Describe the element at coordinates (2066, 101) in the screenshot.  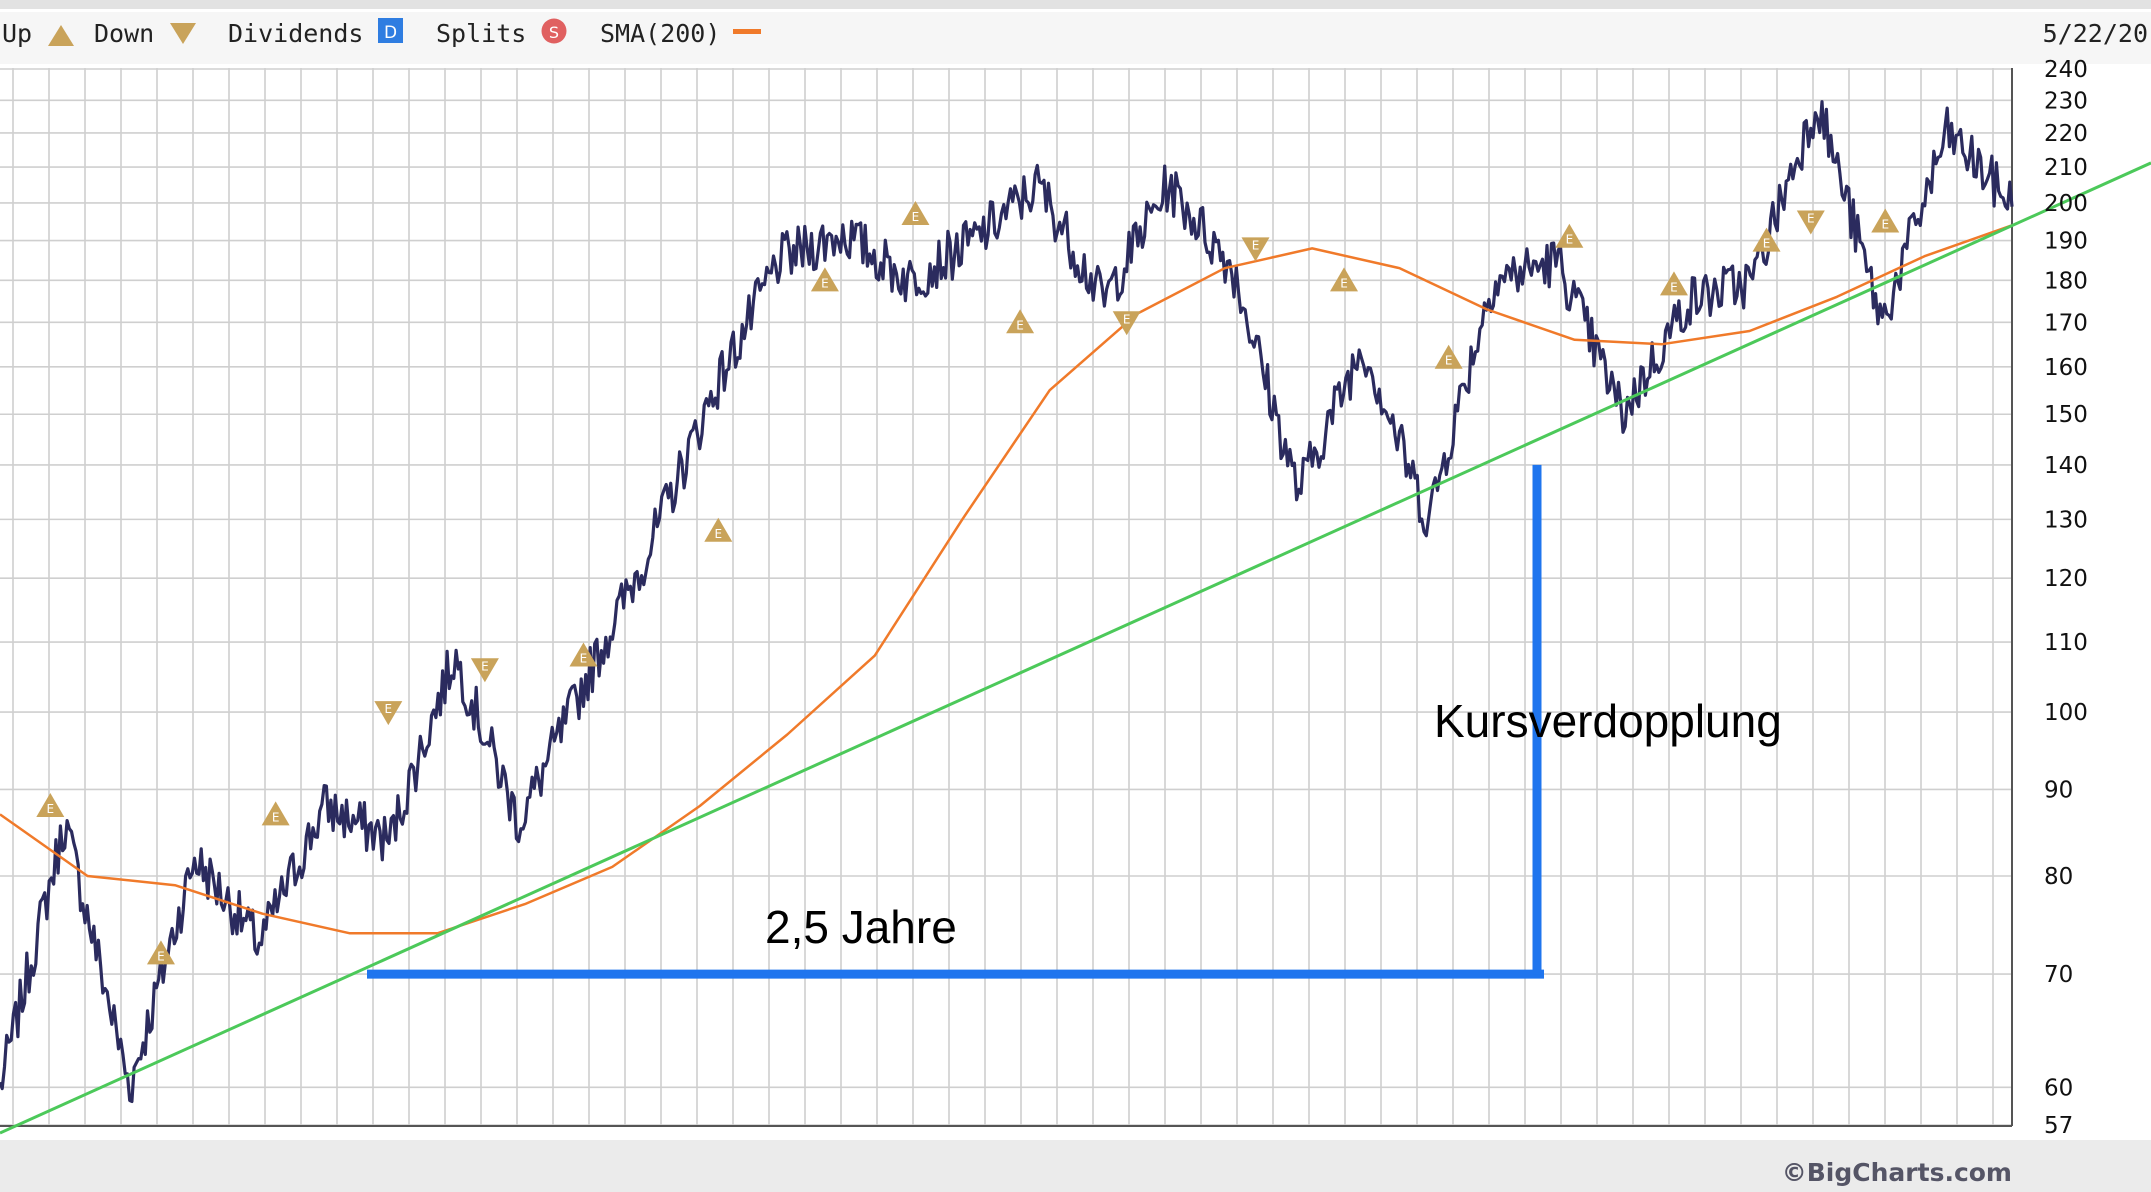
I see `y-tick-label: 230` at that location.